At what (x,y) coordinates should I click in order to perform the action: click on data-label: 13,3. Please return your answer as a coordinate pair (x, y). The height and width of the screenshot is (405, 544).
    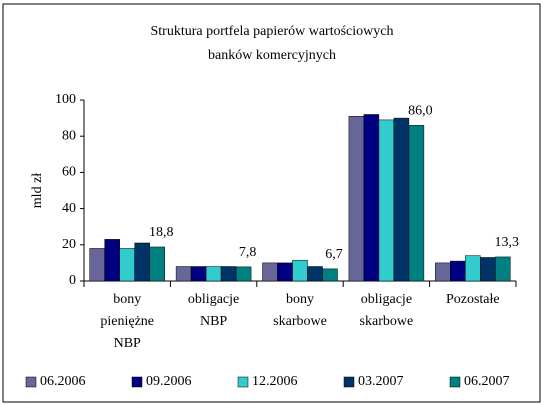
    Looking at the image, I should click on (507, 242).